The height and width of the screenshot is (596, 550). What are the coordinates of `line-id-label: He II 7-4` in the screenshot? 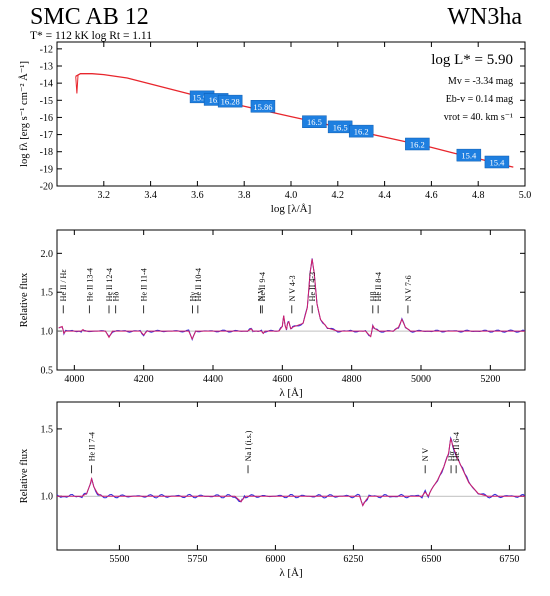 It's located at (92, 446).